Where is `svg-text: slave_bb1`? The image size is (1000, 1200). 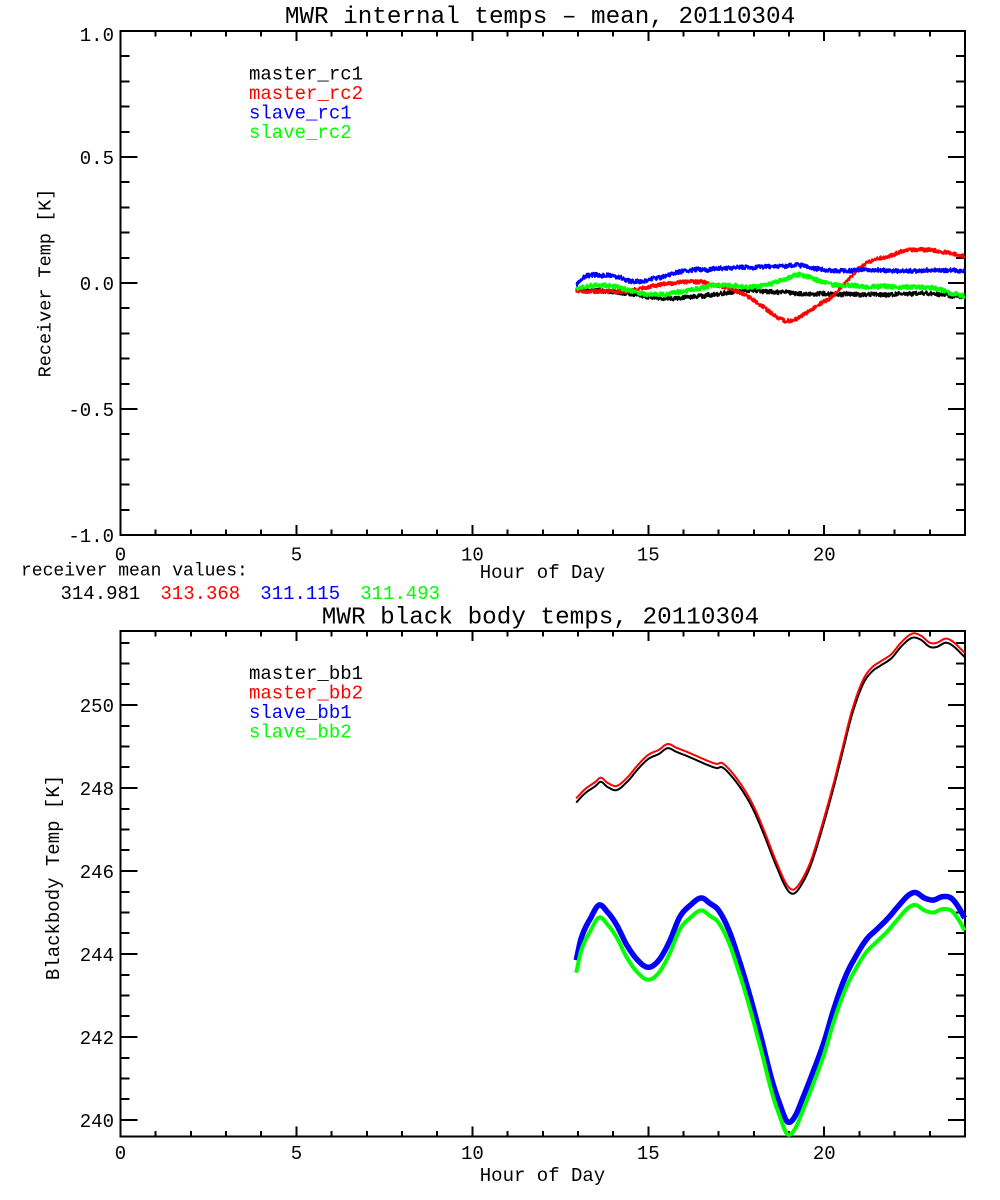 svg-text: slave_bb1 is located at coordinates (300, 713).